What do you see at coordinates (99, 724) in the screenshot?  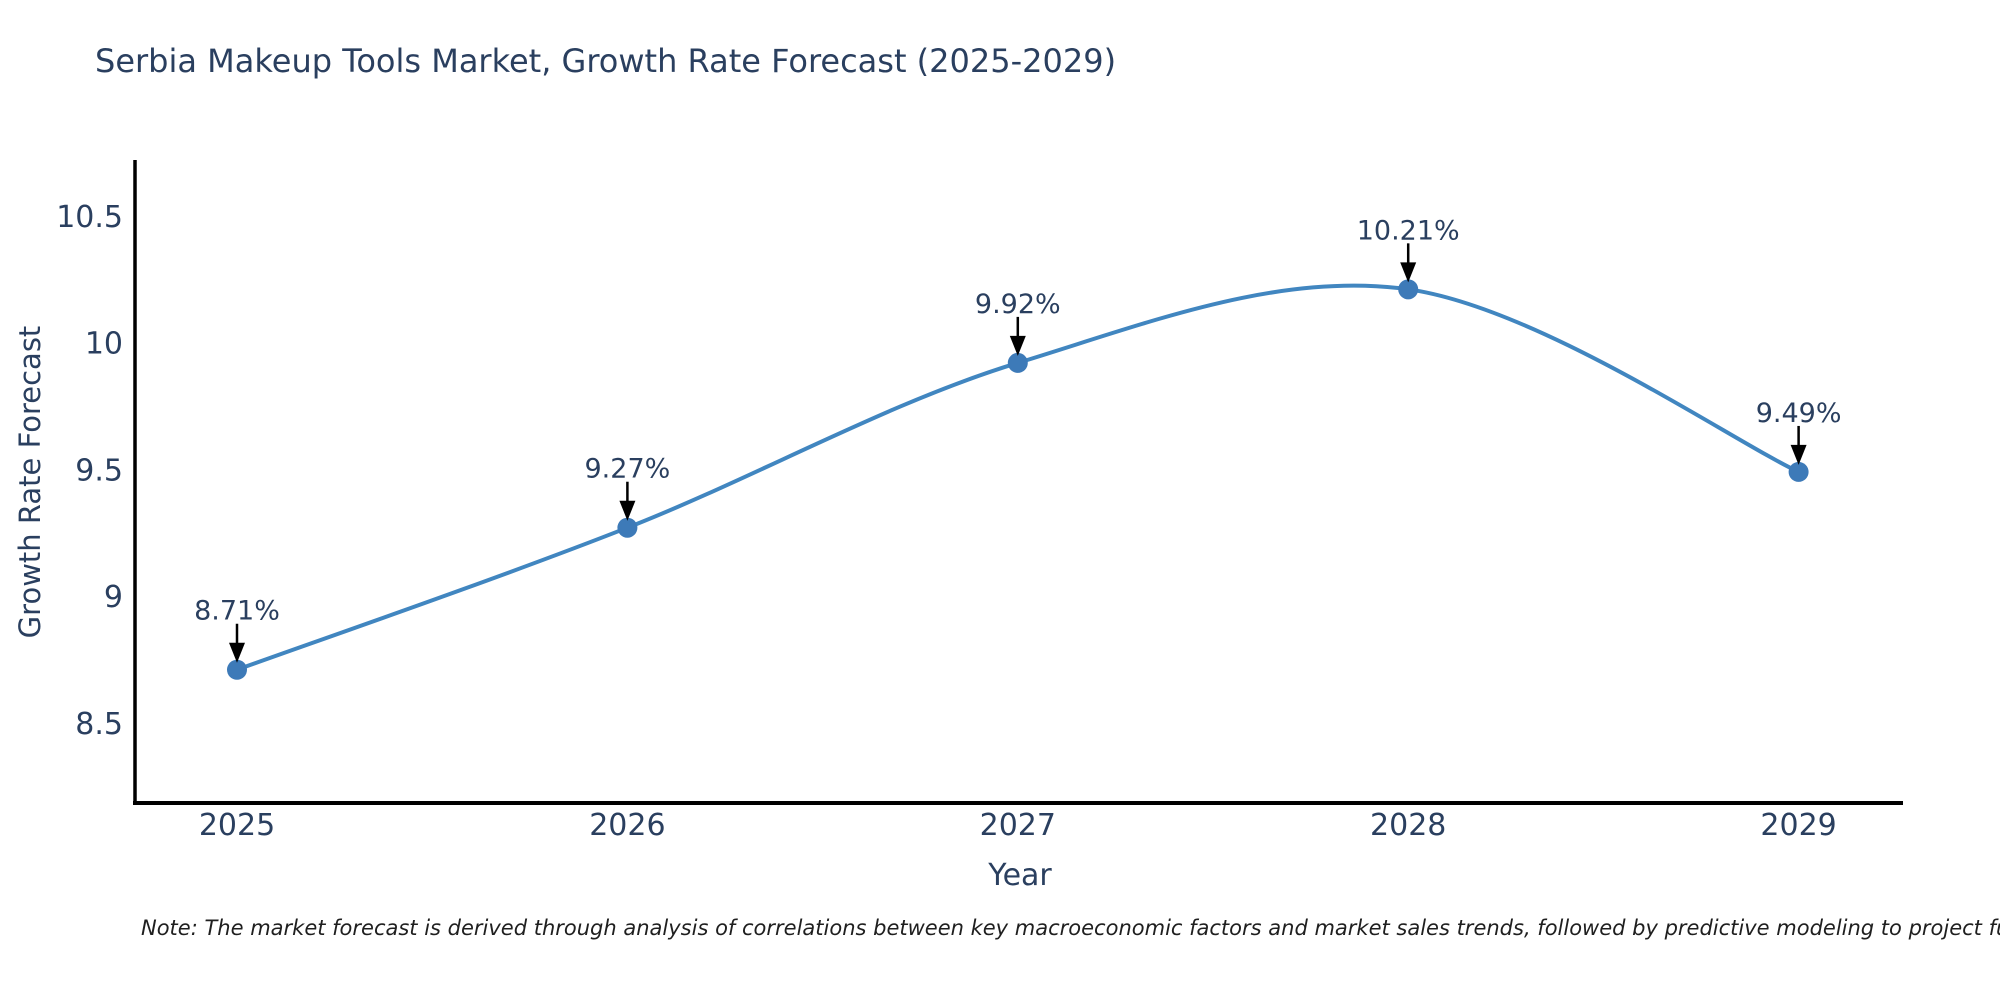 I see `y-tick-label: 8.5` at bounding box center [99, 724].